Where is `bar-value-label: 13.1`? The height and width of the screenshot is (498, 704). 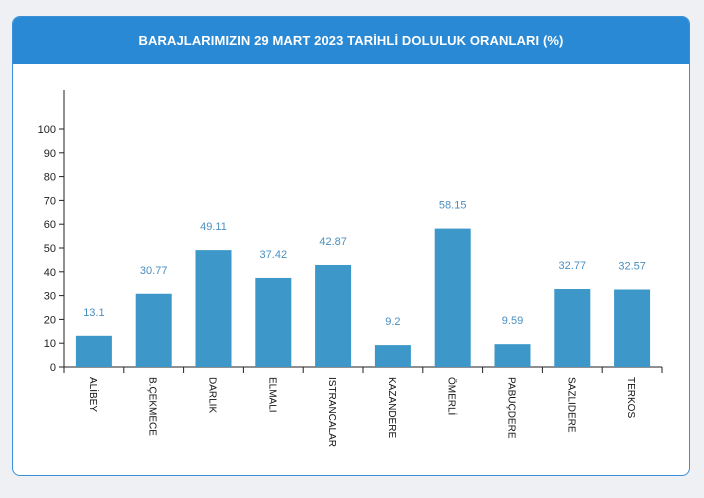
bar-value-label: 13.1 is located at coordinates (93, 313).